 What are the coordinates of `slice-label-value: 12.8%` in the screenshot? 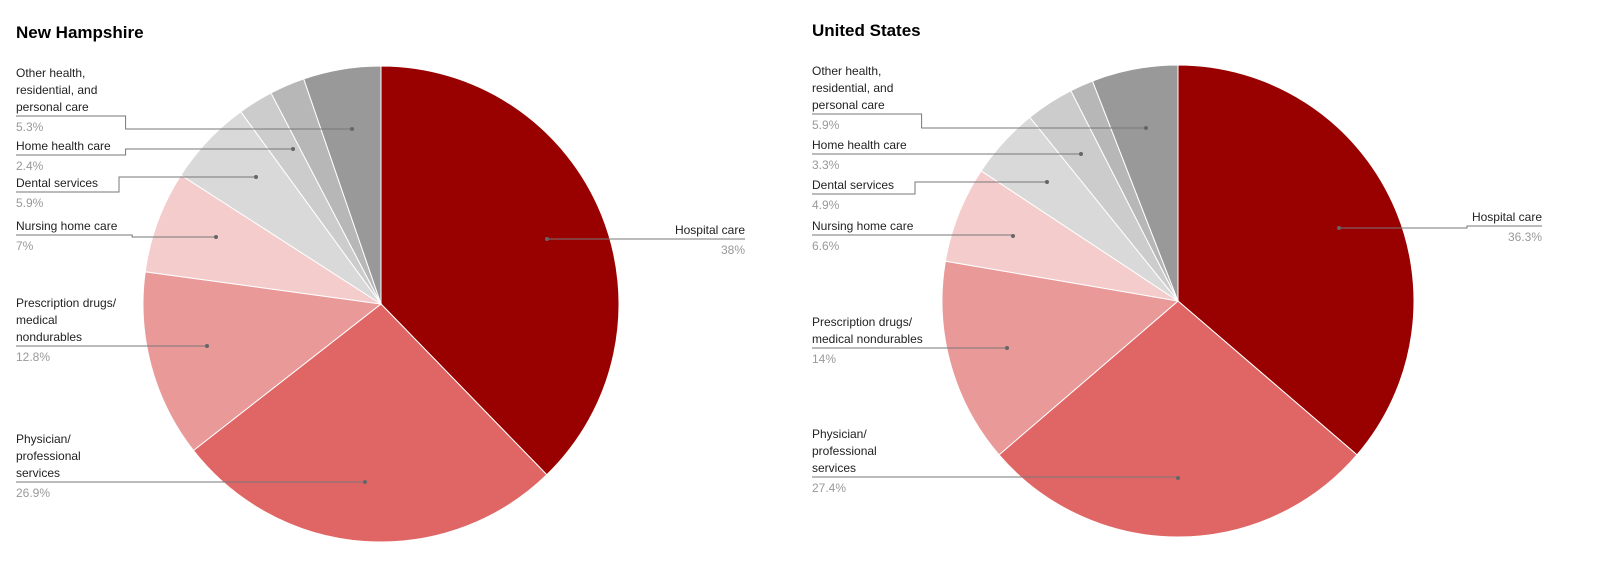 It's located at (33, 357).